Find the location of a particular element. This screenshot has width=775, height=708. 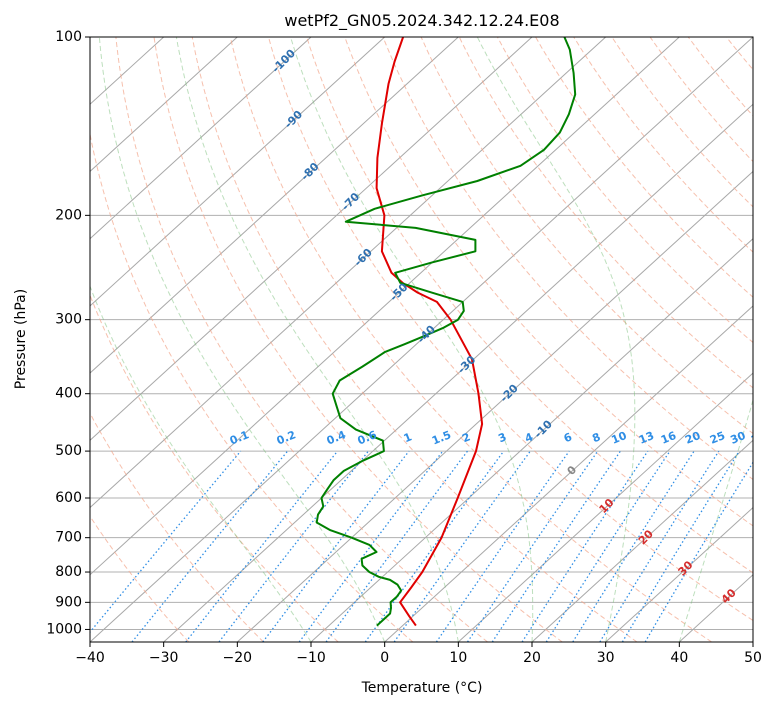

x-tick-label: −20 is located at coordinates (238, 658).